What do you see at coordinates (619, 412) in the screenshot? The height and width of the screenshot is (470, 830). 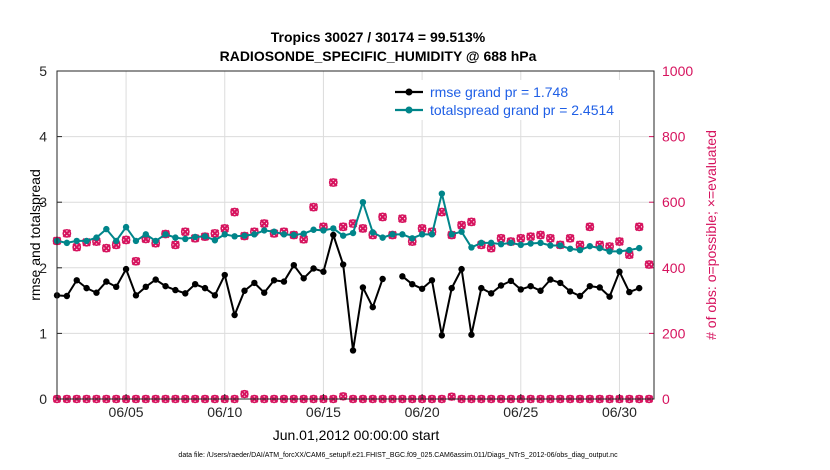 I see `x-tick-label: 06/30` at bounding box center [619, 412].